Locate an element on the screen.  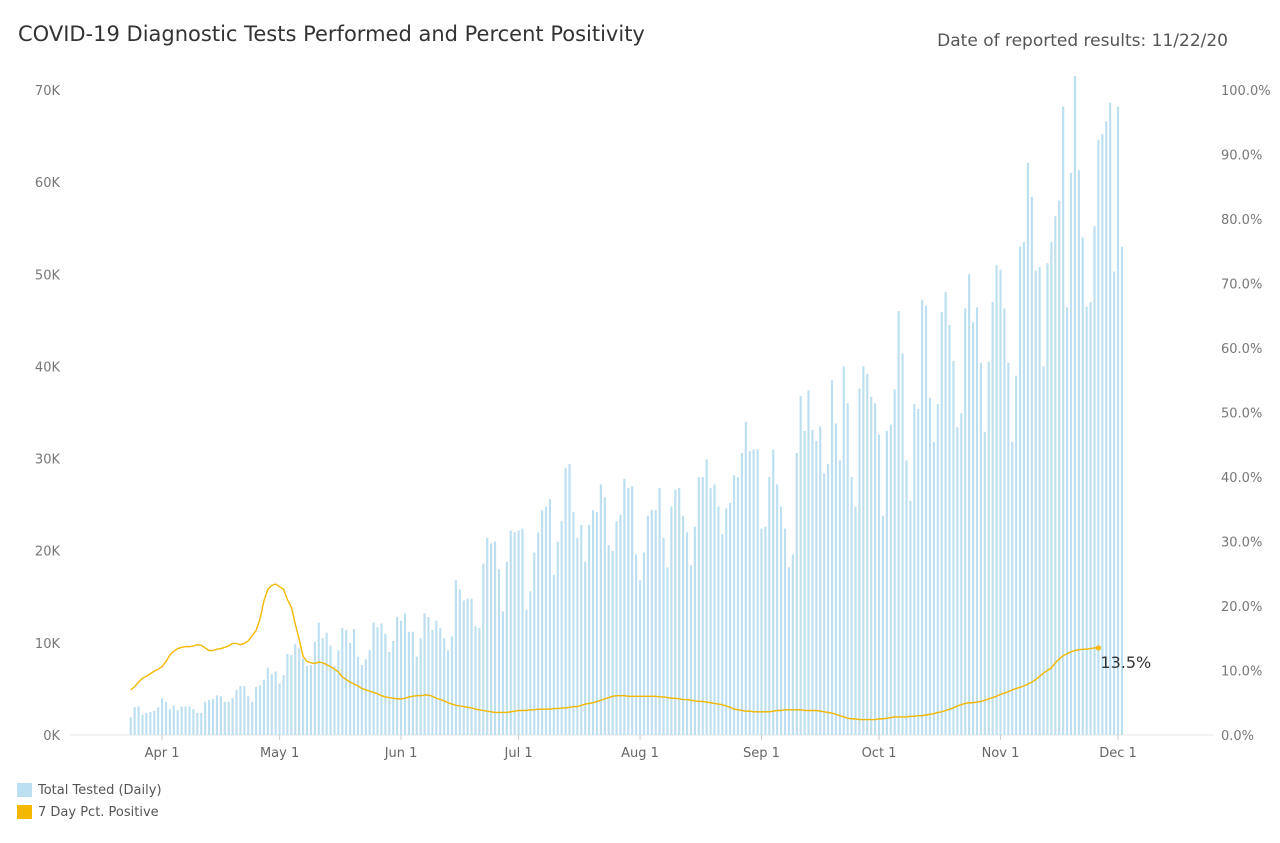
legend-item-pct-positive: 7 Day Pct. Positive is located at coordinates (89, 812).